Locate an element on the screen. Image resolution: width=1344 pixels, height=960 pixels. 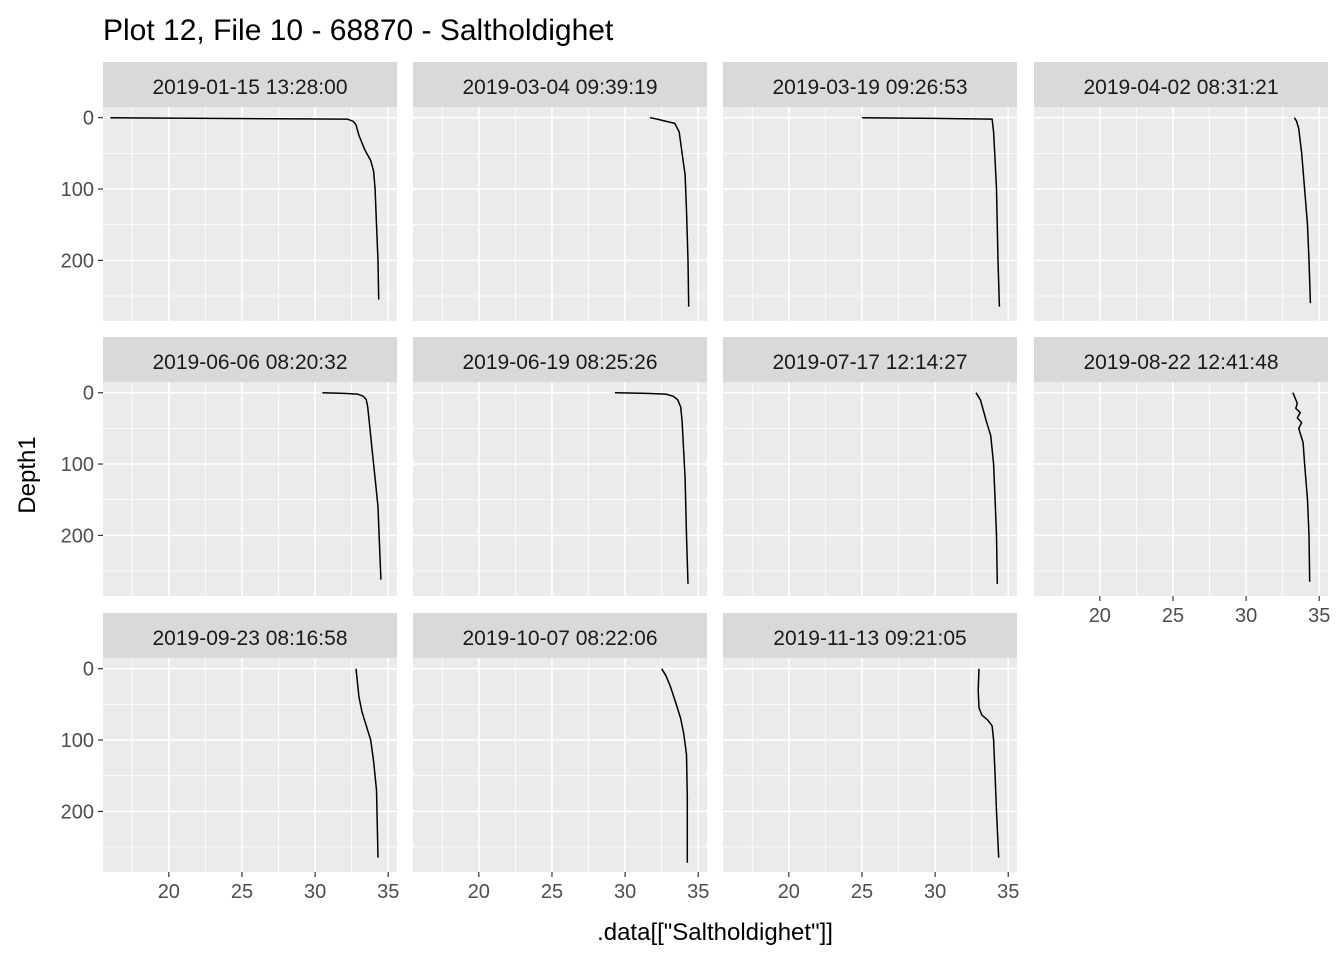
facet-strip-label: 2019-06-06 08:20:32 is located at coordinates (250, 362).